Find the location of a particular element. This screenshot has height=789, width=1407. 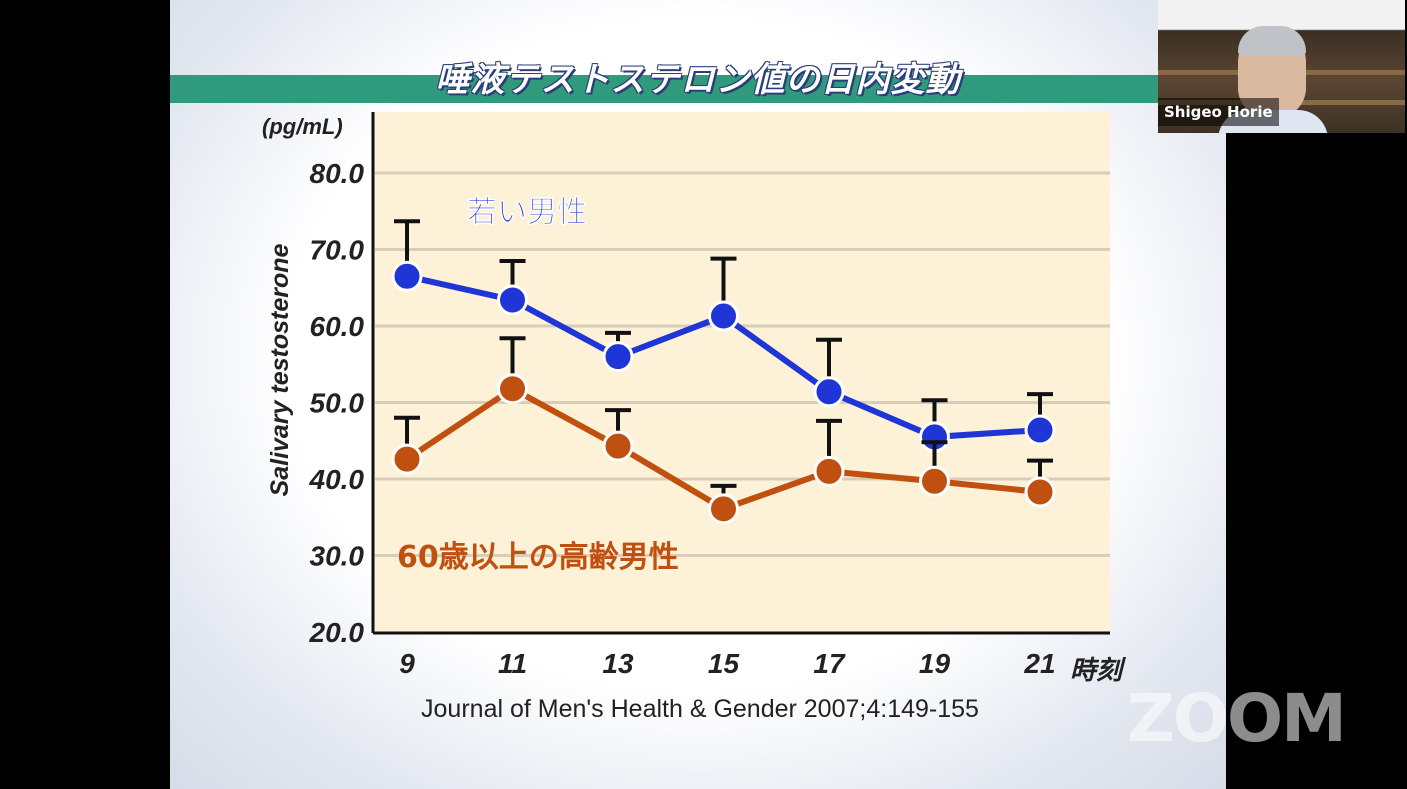

slide-title: 唾液テストステロン値の日内変動 is located at coordinates (698, 80).